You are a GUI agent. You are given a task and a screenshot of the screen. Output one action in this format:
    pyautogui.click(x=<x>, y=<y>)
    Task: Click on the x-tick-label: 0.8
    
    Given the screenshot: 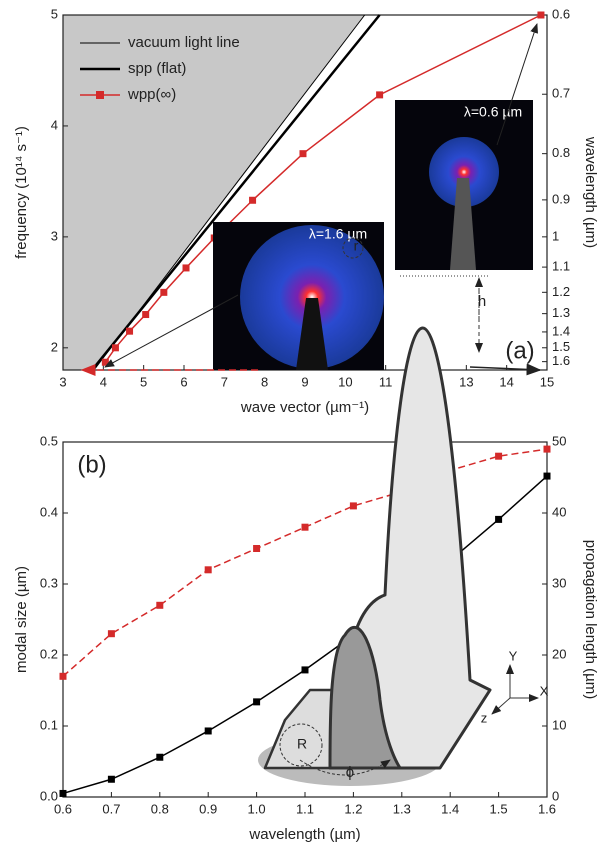 What is the action you would take?
    pyautogui.click(x=160, y=808)
    